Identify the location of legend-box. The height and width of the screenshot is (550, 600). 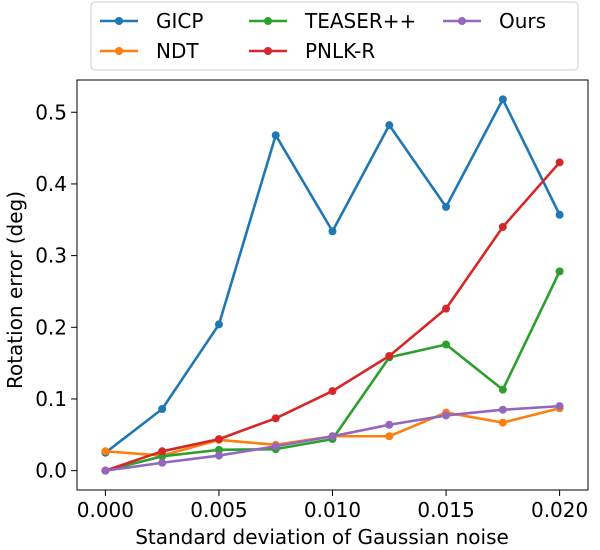
(334, 36).